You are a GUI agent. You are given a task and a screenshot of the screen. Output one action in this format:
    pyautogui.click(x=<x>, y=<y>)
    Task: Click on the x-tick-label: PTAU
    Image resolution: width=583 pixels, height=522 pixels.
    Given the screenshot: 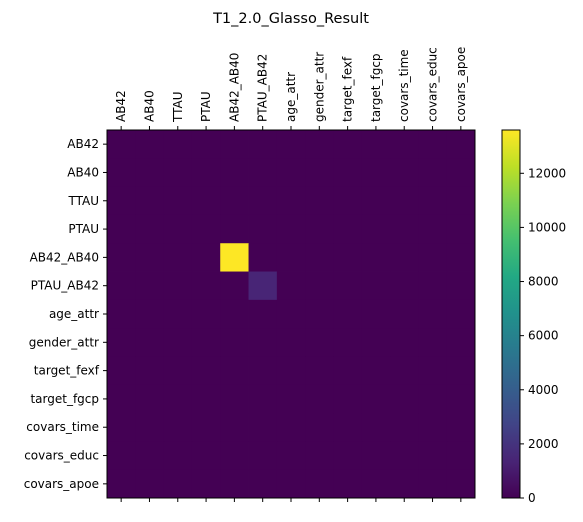 What is the action you would take?
    pyautogui.click(x=206, y=106)
    